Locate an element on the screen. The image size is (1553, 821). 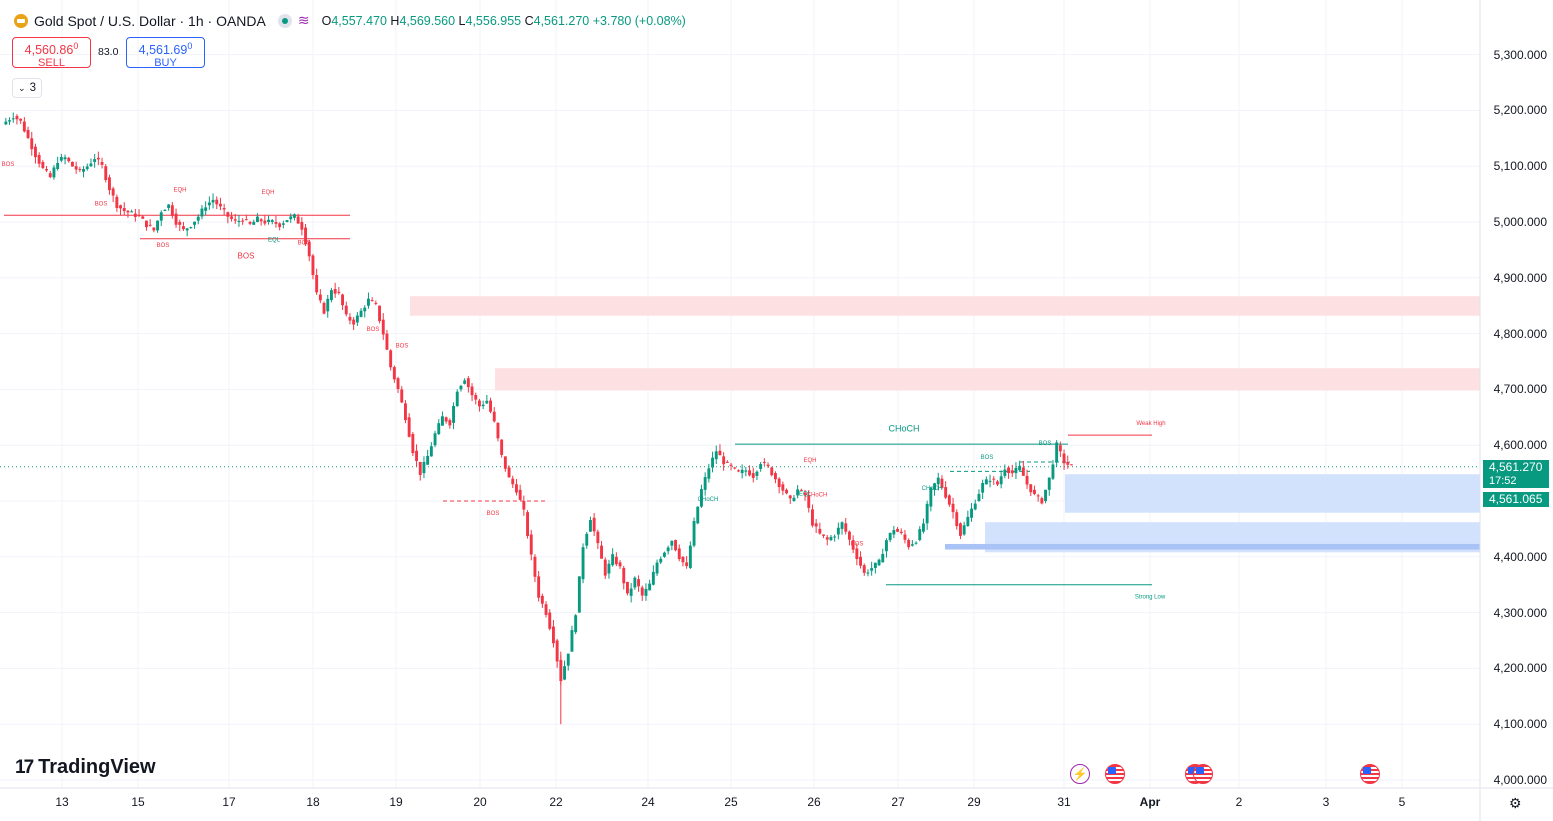
tradingview-logo: 17 TradingView is located at coordinates (85, 767).